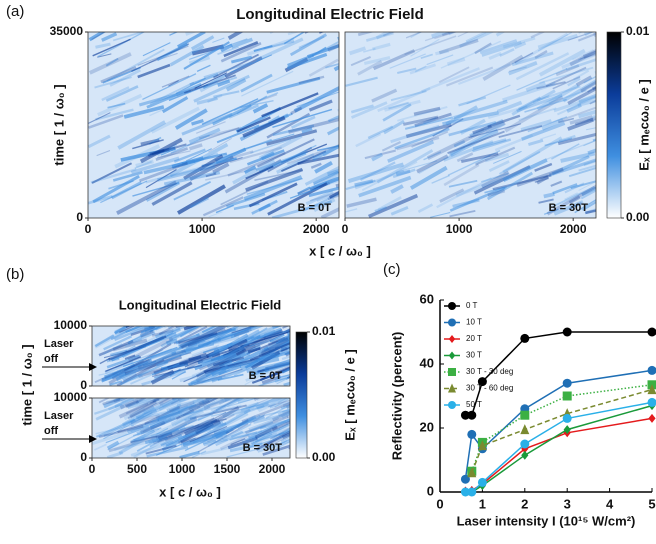 Image resolution: width=656 pixels, height=544 pixels. Describe the element at coordinates (463, 338) in the screenshot. I see `legend-entry: 20 T` at that location.